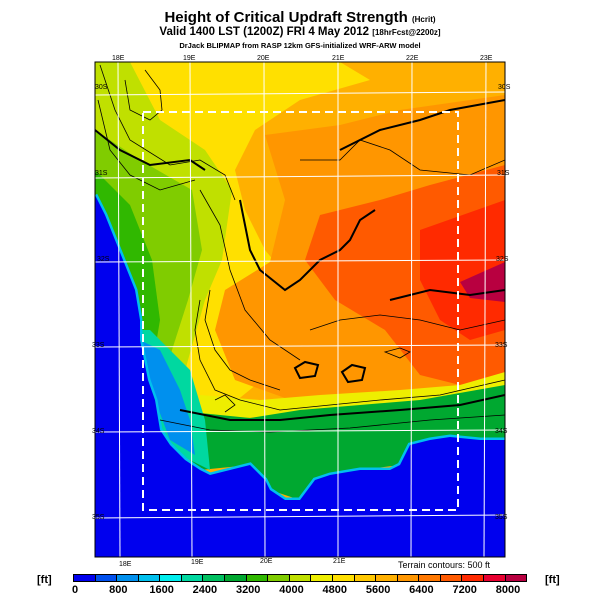 The height and width of the screenshot is (600, 600). Describe the element at coordinates (508, 590) in the screenshot. I see `colorbar-tick-label: 8000` at that location.